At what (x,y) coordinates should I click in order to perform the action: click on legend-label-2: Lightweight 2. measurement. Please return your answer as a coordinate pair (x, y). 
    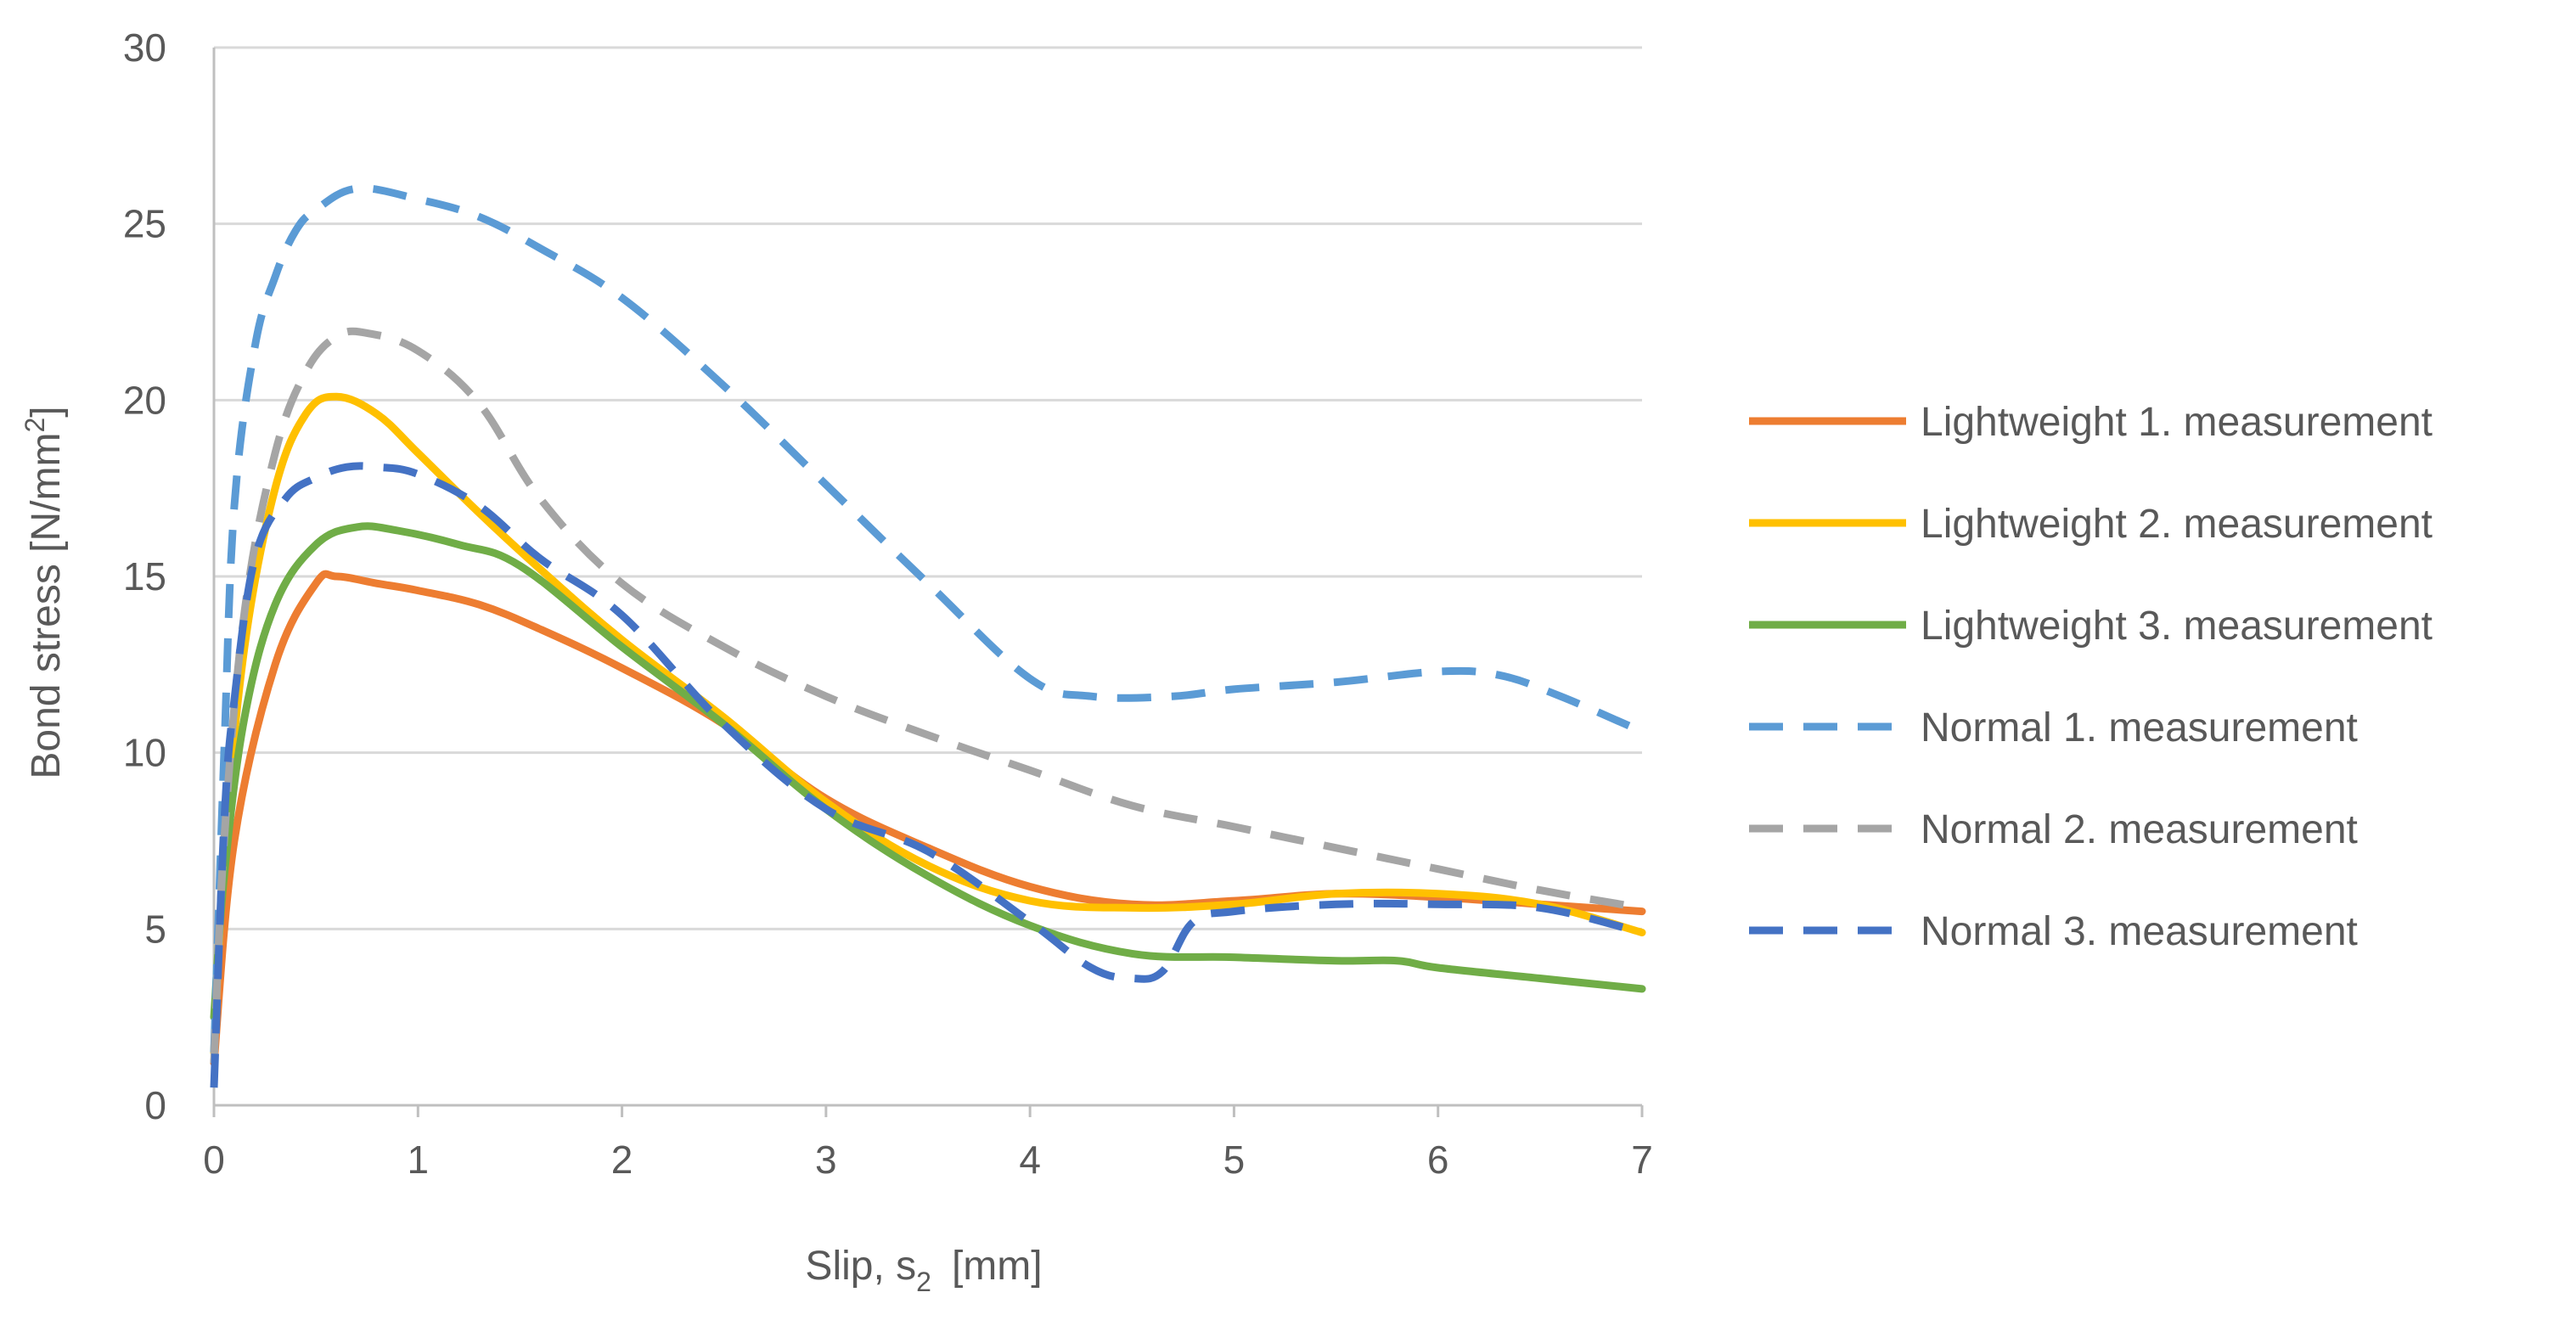
    Looking at the image, I should click on (2177, 524).